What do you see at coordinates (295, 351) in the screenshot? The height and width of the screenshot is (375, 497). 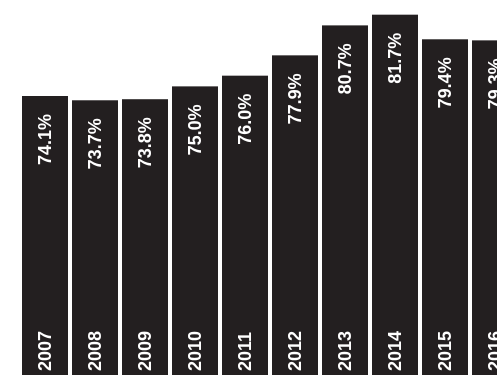 I see `category-label-2012: 2012` at bounding box center [295, 351].